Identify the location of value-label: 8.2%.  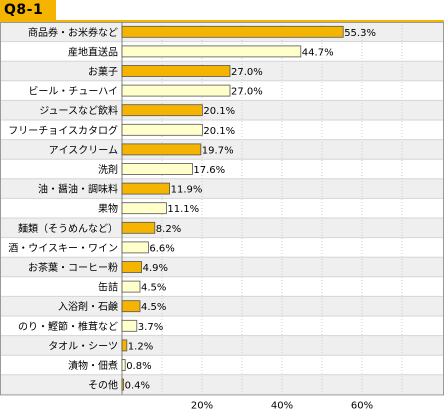
(168, 229).